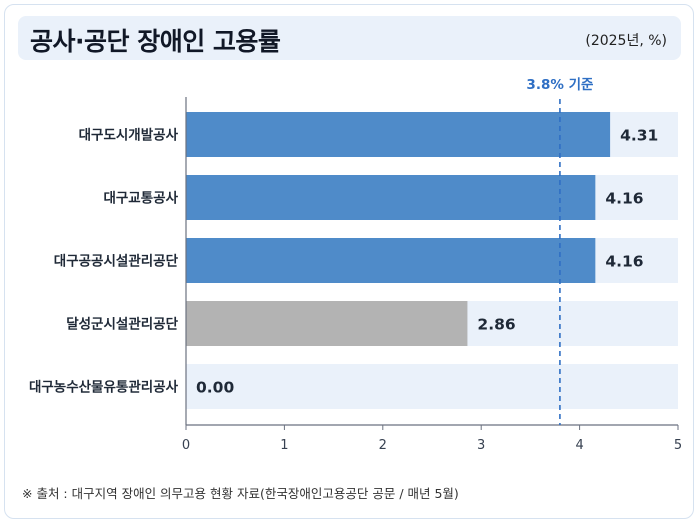 The image size is (700, 525). I want to click on value-label: 0.00, so click(215, 388).